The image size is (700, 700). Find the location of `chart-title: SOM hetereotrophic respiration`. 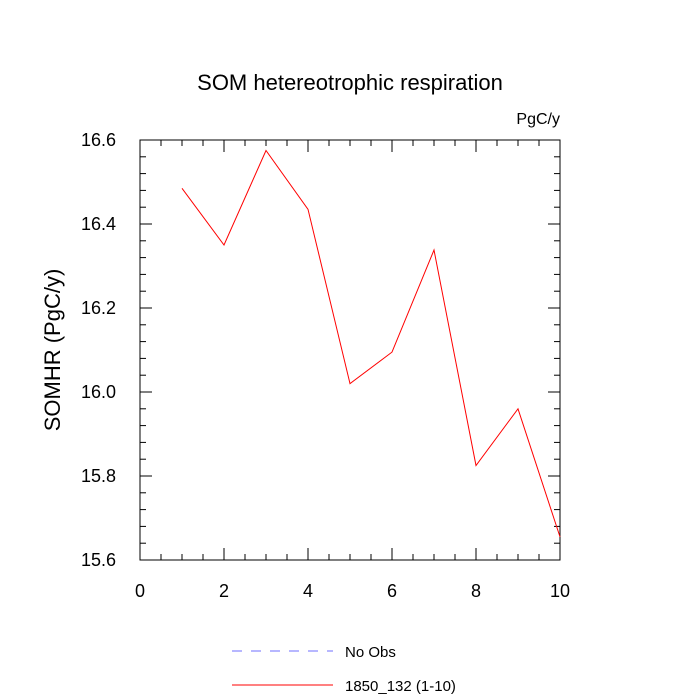

chart-title: SOM hetereotrophic respiration is located at coordinates (350, 82).